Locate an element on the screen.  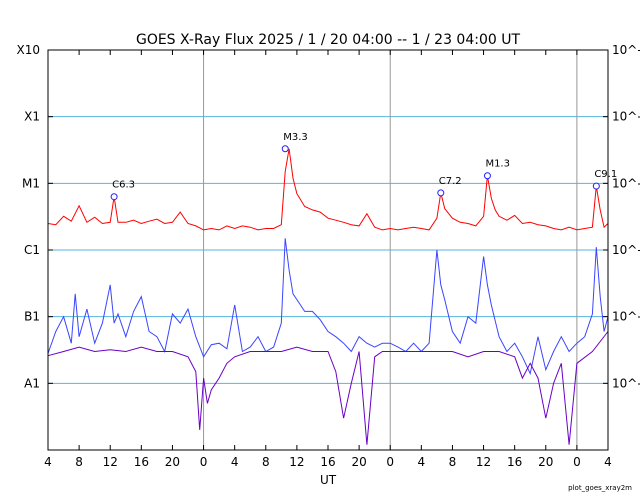
right-axis-label: 10^-5 is located at coordinates (626, 183).